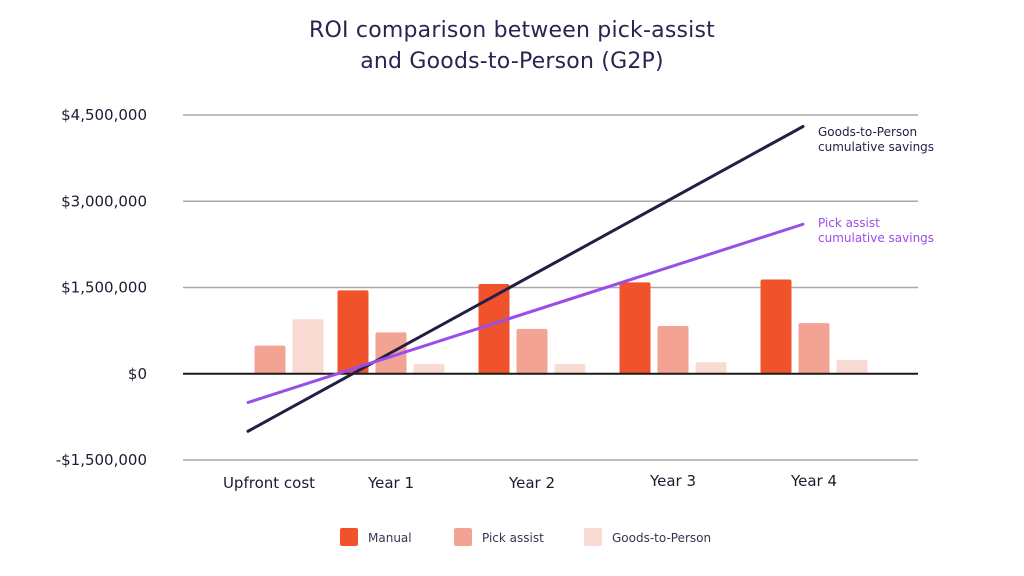 The height and width of the screenshot is (576, 1024). Describe the element at coordinates (661, 538) in the screenshot. I see `legend-label-goods-to-person: Goods-to-Person` at that location.